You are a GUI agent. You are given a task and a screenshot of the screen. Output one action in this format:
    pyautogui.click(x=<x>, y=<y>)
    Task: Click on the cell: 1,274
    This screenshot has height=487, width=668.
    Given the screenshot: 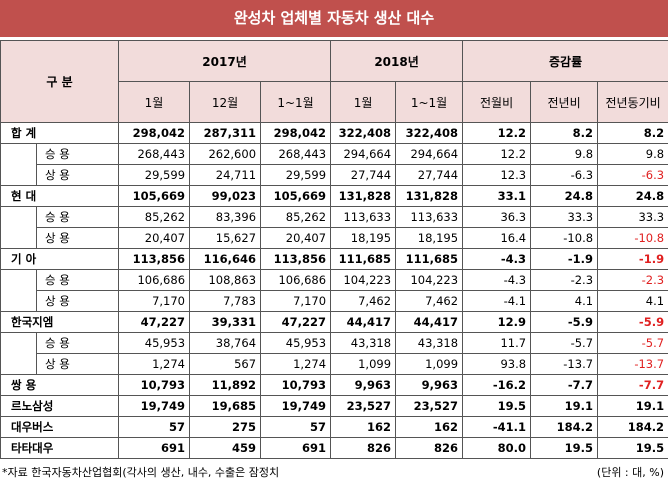 What is the action you would take?
    pyautogui.click(x=296, y=364)
    